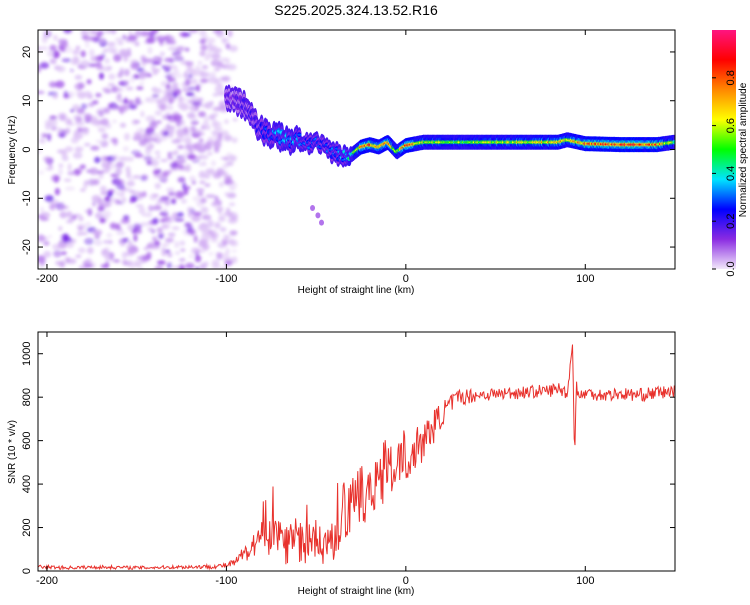 The image size is (750, 605). What do you see at coordinates (356, 591) in the screenshot?
I see `snr-x-label: Height of straight line (km)` at bounding box center [356, 591].